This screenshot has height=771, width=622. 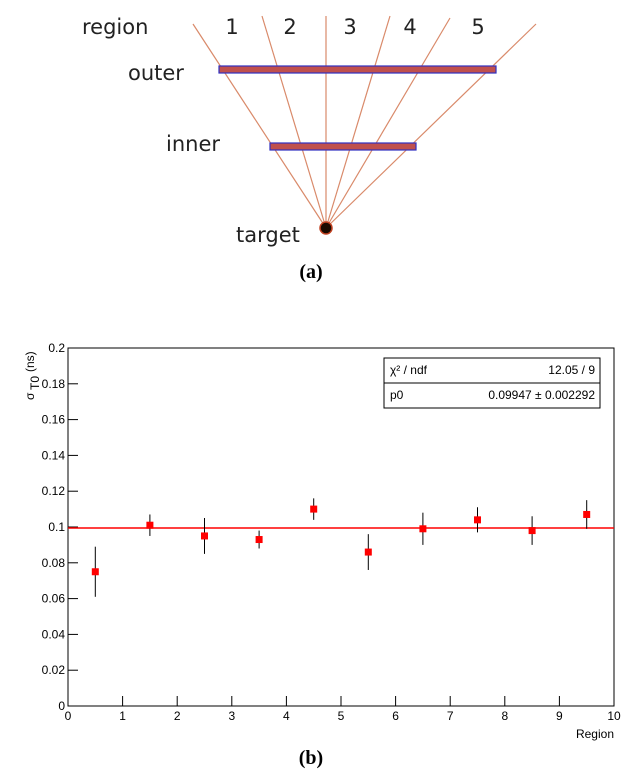 I want to click on outer-label: outer, so click(x=156, y=73).